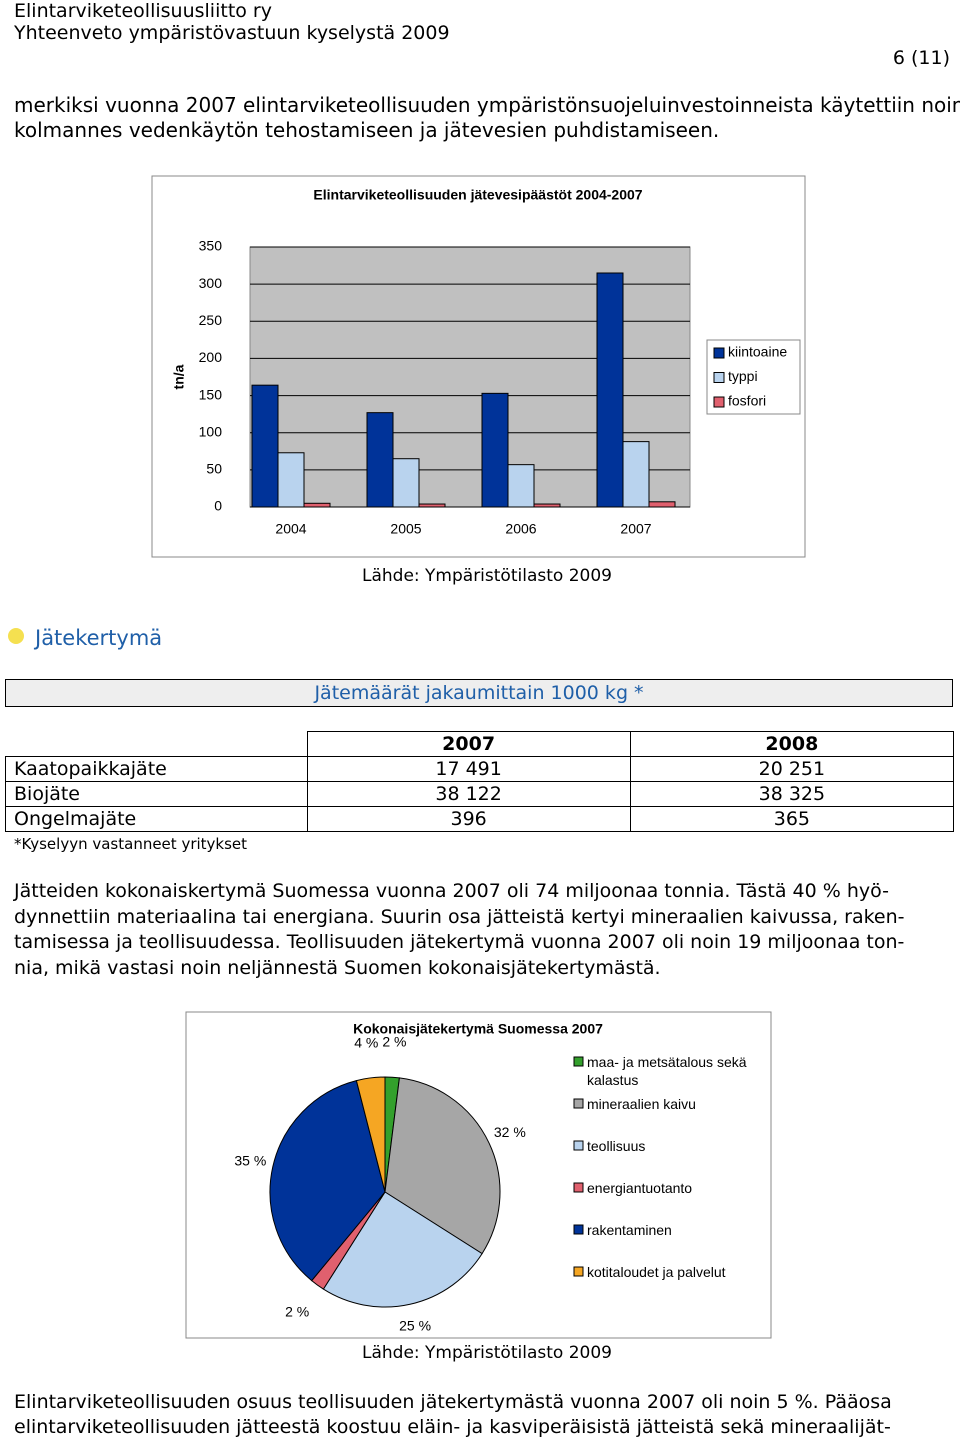  What do you see at coordinates (211, 283) in the screenshot?
I see `y-tick-label: 300` at bounding box center [211, 283].